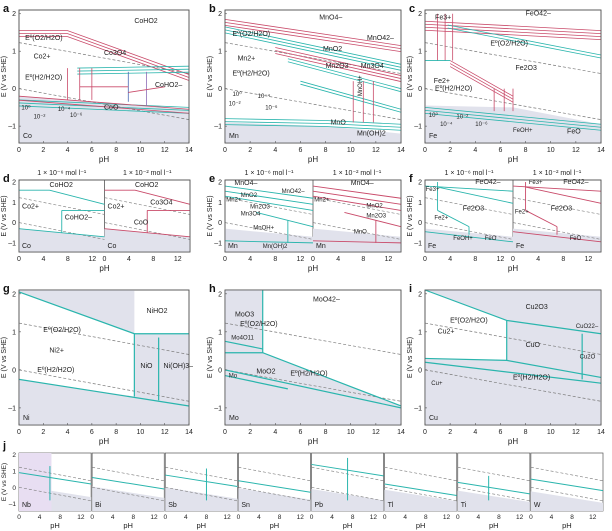 This screenshot has width=612, height=531. What do you see at coordinates (56, 351) in the screenshot?
I see `region-label: Ni2+` at bounding box center [56, 351].